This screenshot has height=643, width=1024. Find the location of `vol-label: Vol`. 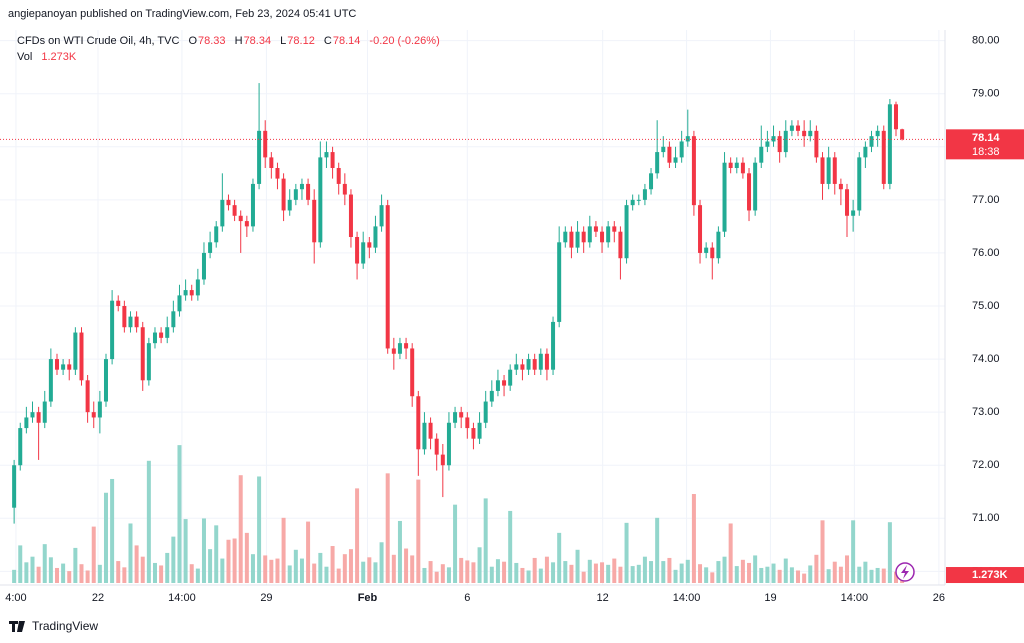

vol-label: Vol is located at coordinates (24, 57).